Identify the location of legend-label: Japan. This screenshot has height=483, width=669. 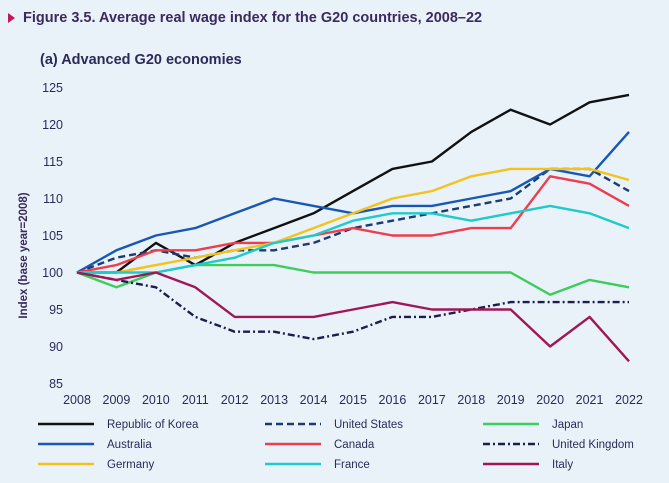
(567, 425).